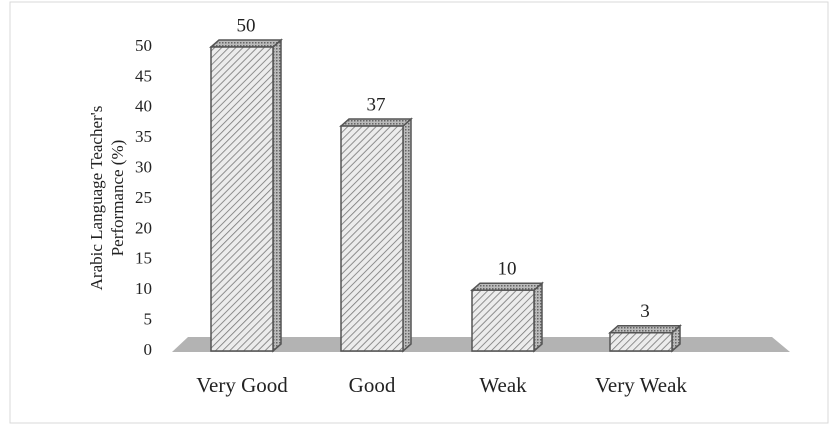 The height and width of the screenshot is (426, 831). What do you see at coordinates (376, 104) in the screenshot?
I see `data-label: 37` at bounding box center [376, 104].